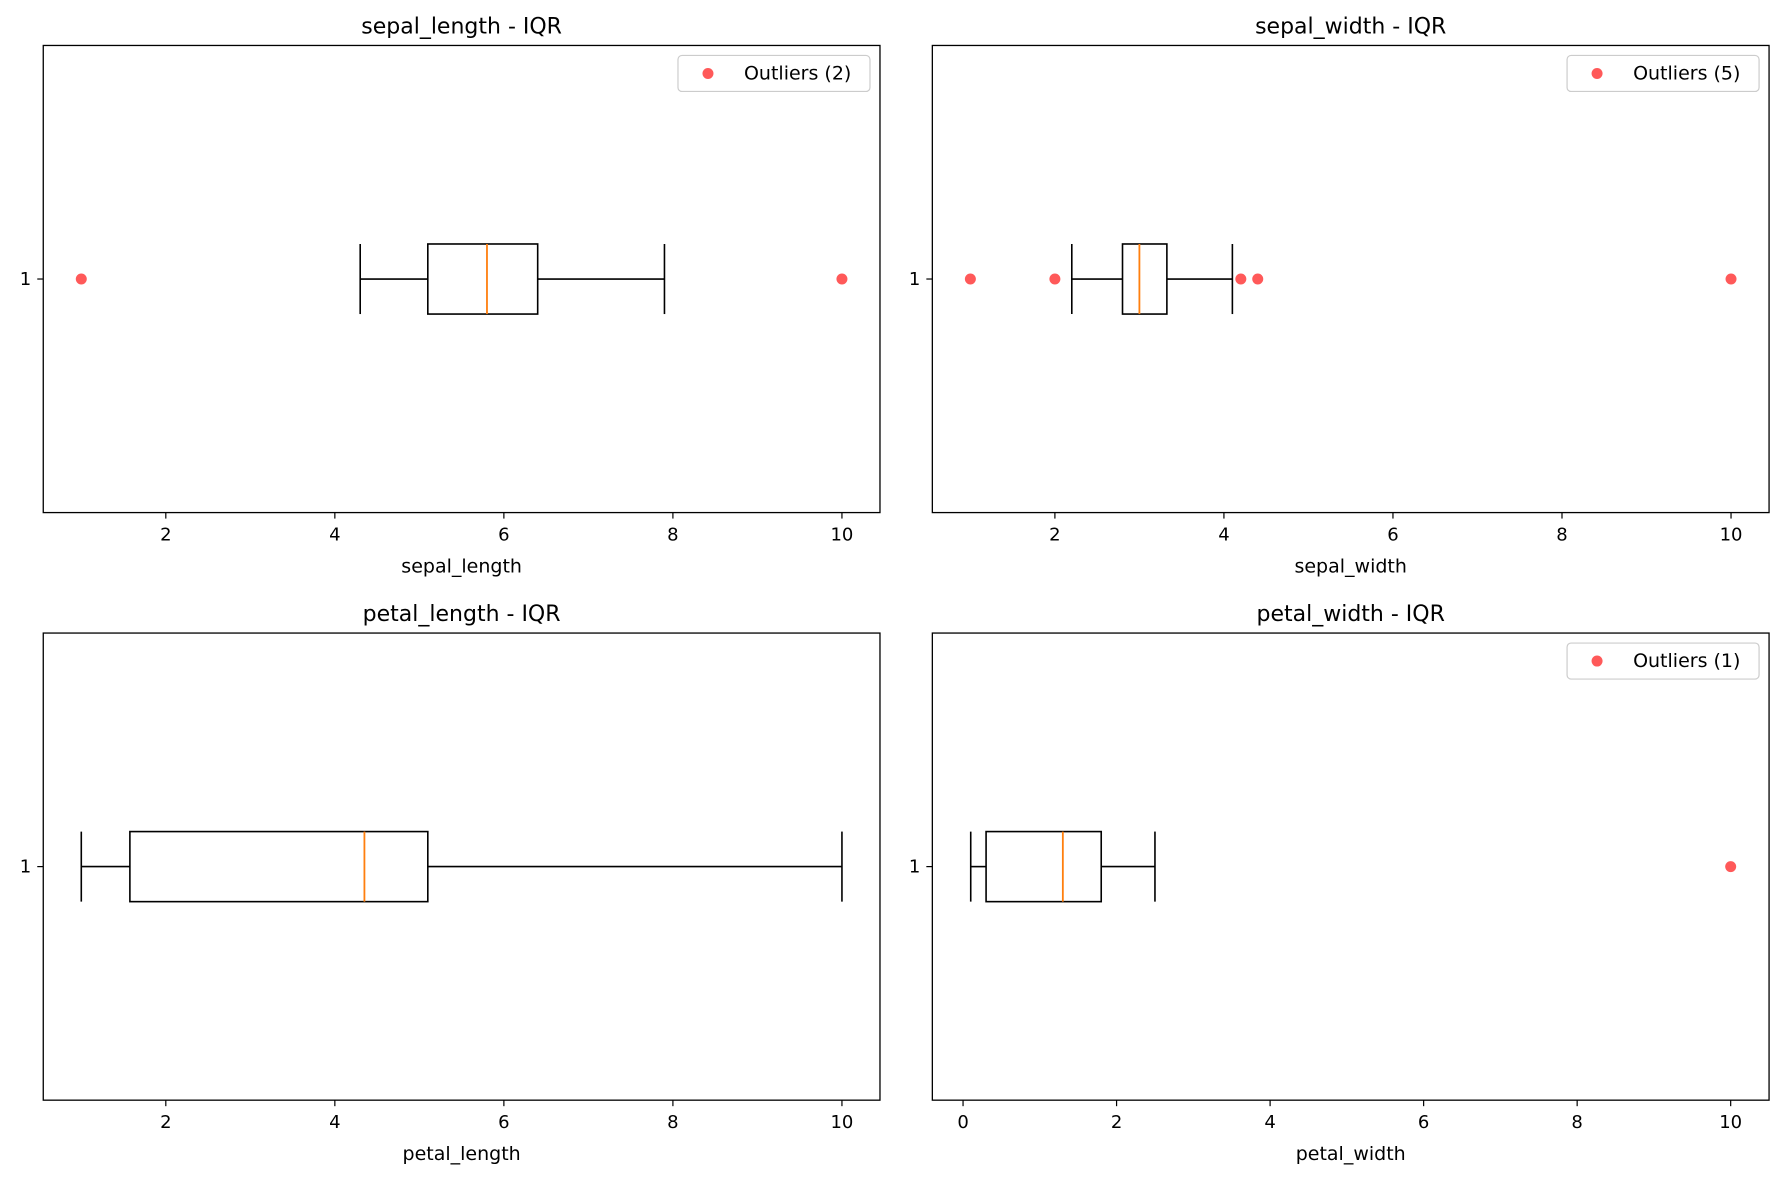 The image size is (1785, 1182). I want to click on x-axis-label: petal_width, so click(1351, 1154).